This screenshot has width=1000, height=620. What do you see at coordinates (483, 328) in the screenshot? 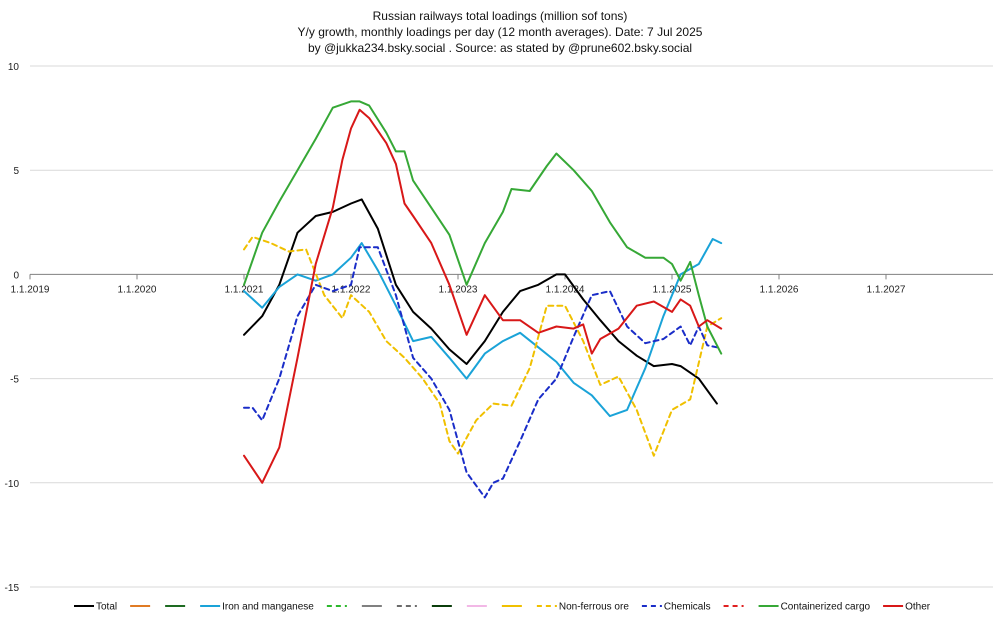
I see `series-line-iron-and-manganese` at bounding box center [483, 328].